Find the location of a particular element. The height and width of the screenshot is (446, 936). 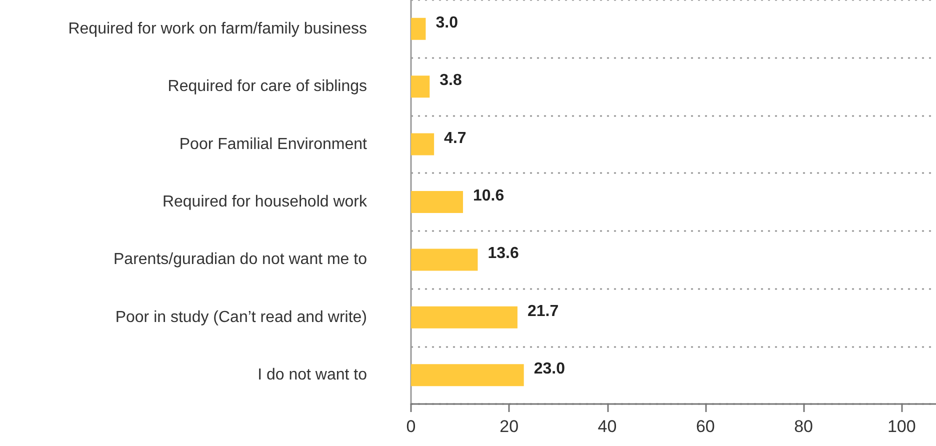

data-label: 3.0 is located at coordinates (447, 23).